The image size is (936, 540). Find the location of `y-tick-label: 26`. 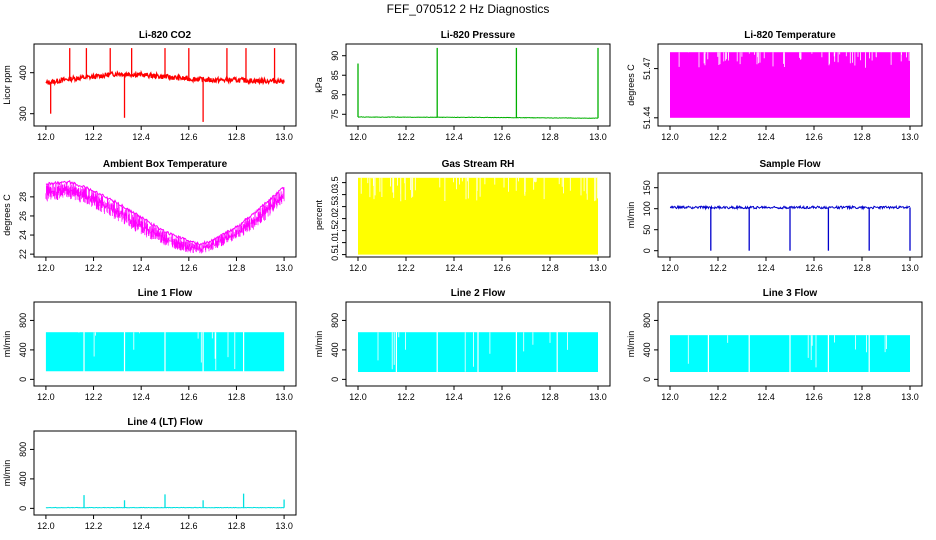

y-tick-label: 26 is located at coordinates (23, 216).